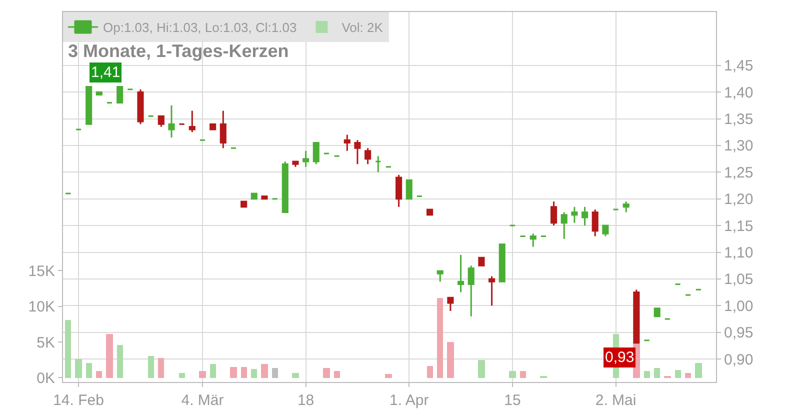 This screenshot has height=420, width=800. Describe the element at coordinates (739, 199) in the screenshot. I see `y-tick-label: 1,20` at that location.